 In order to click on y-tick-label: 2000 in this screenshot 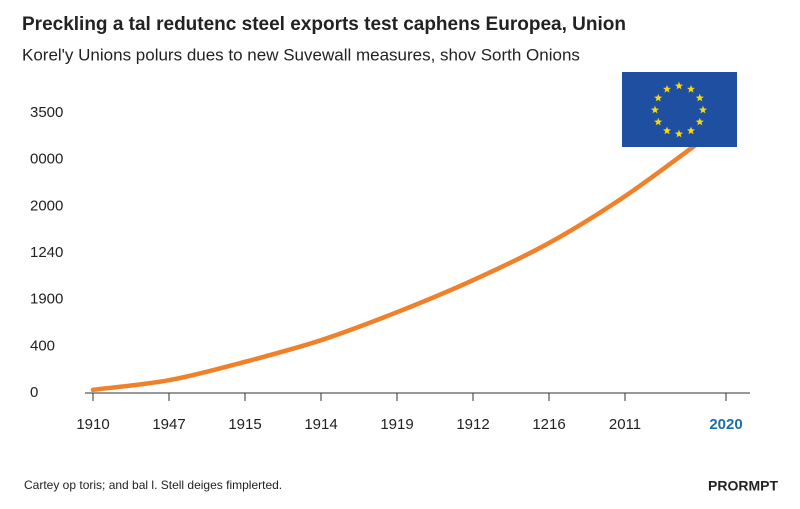, I will do `click(46, 205)`.